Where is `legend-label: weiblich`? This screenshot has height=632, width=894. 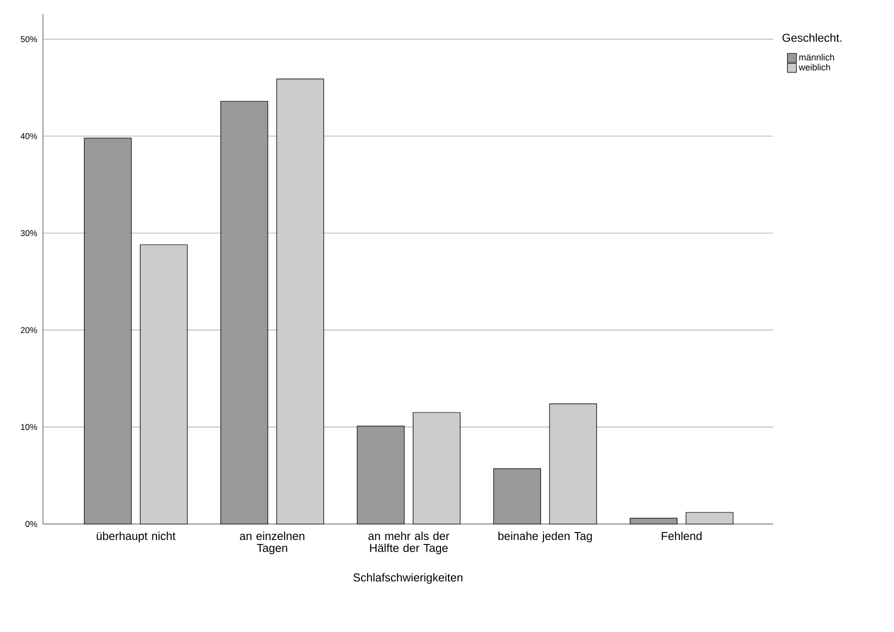 legend-label: weiblich is located at coordinates (814, 67).